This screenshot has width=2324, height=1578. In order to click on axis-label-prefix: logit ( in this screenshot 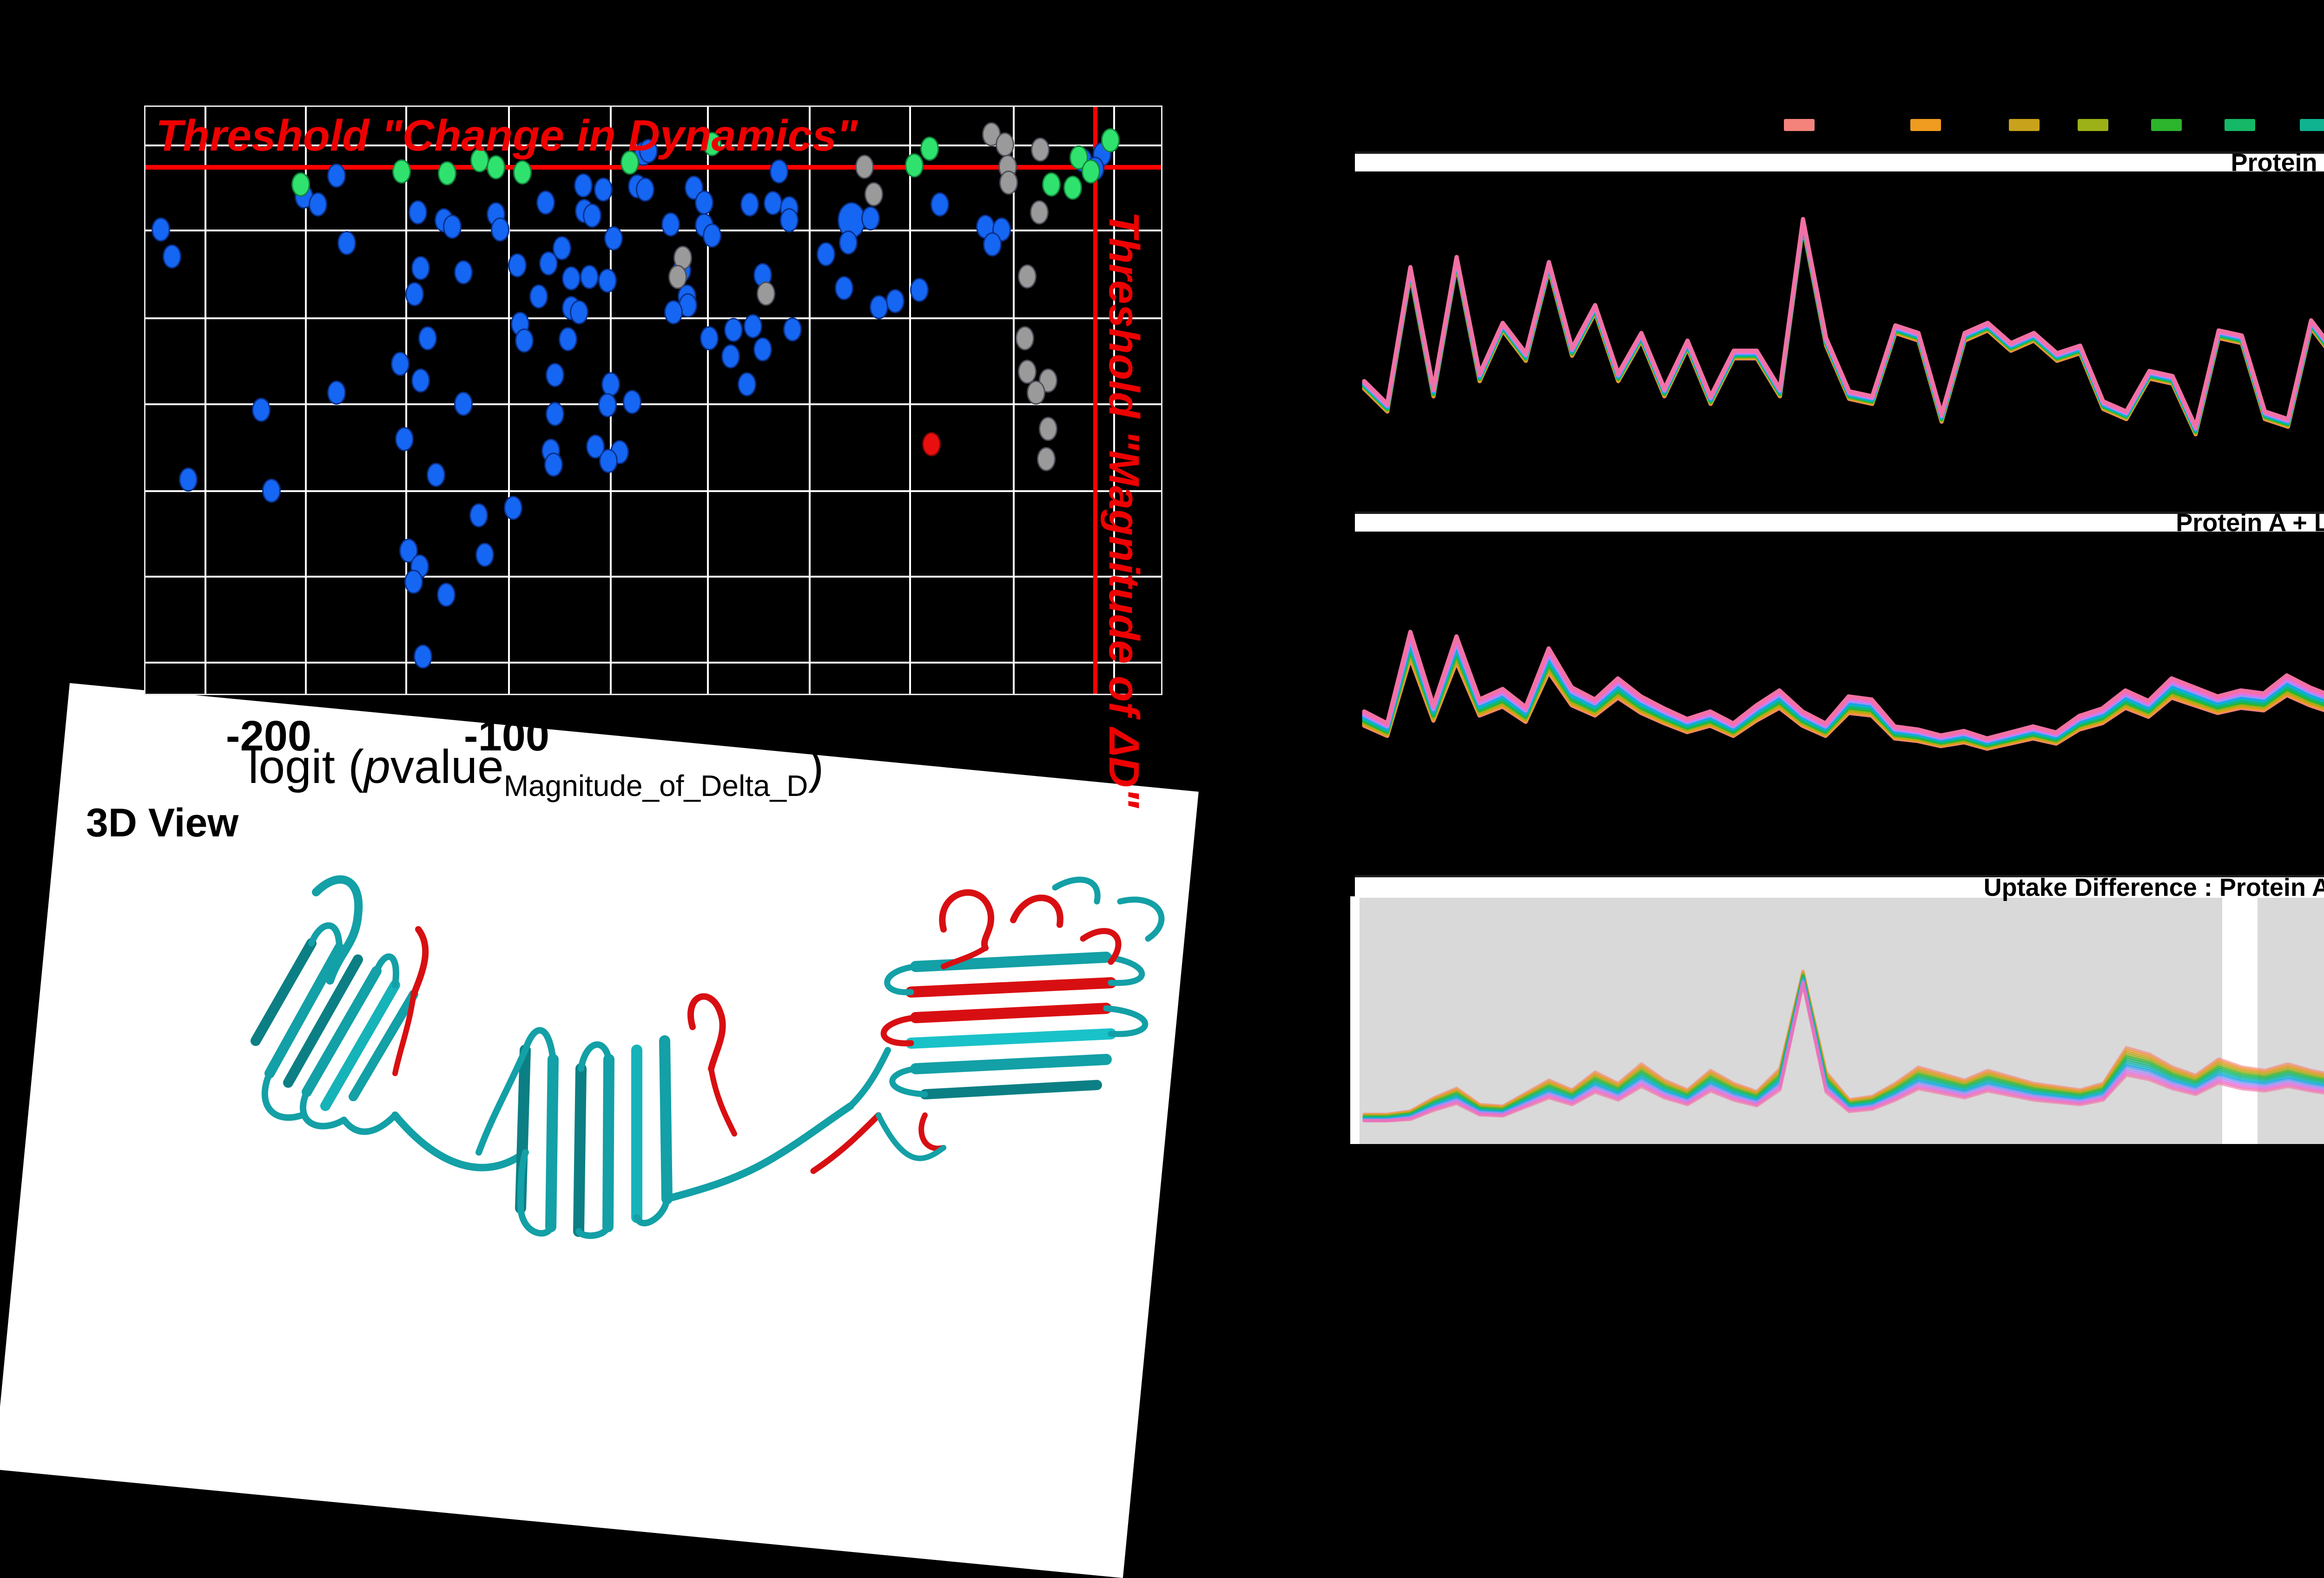, I will do `click(306, 767)`.